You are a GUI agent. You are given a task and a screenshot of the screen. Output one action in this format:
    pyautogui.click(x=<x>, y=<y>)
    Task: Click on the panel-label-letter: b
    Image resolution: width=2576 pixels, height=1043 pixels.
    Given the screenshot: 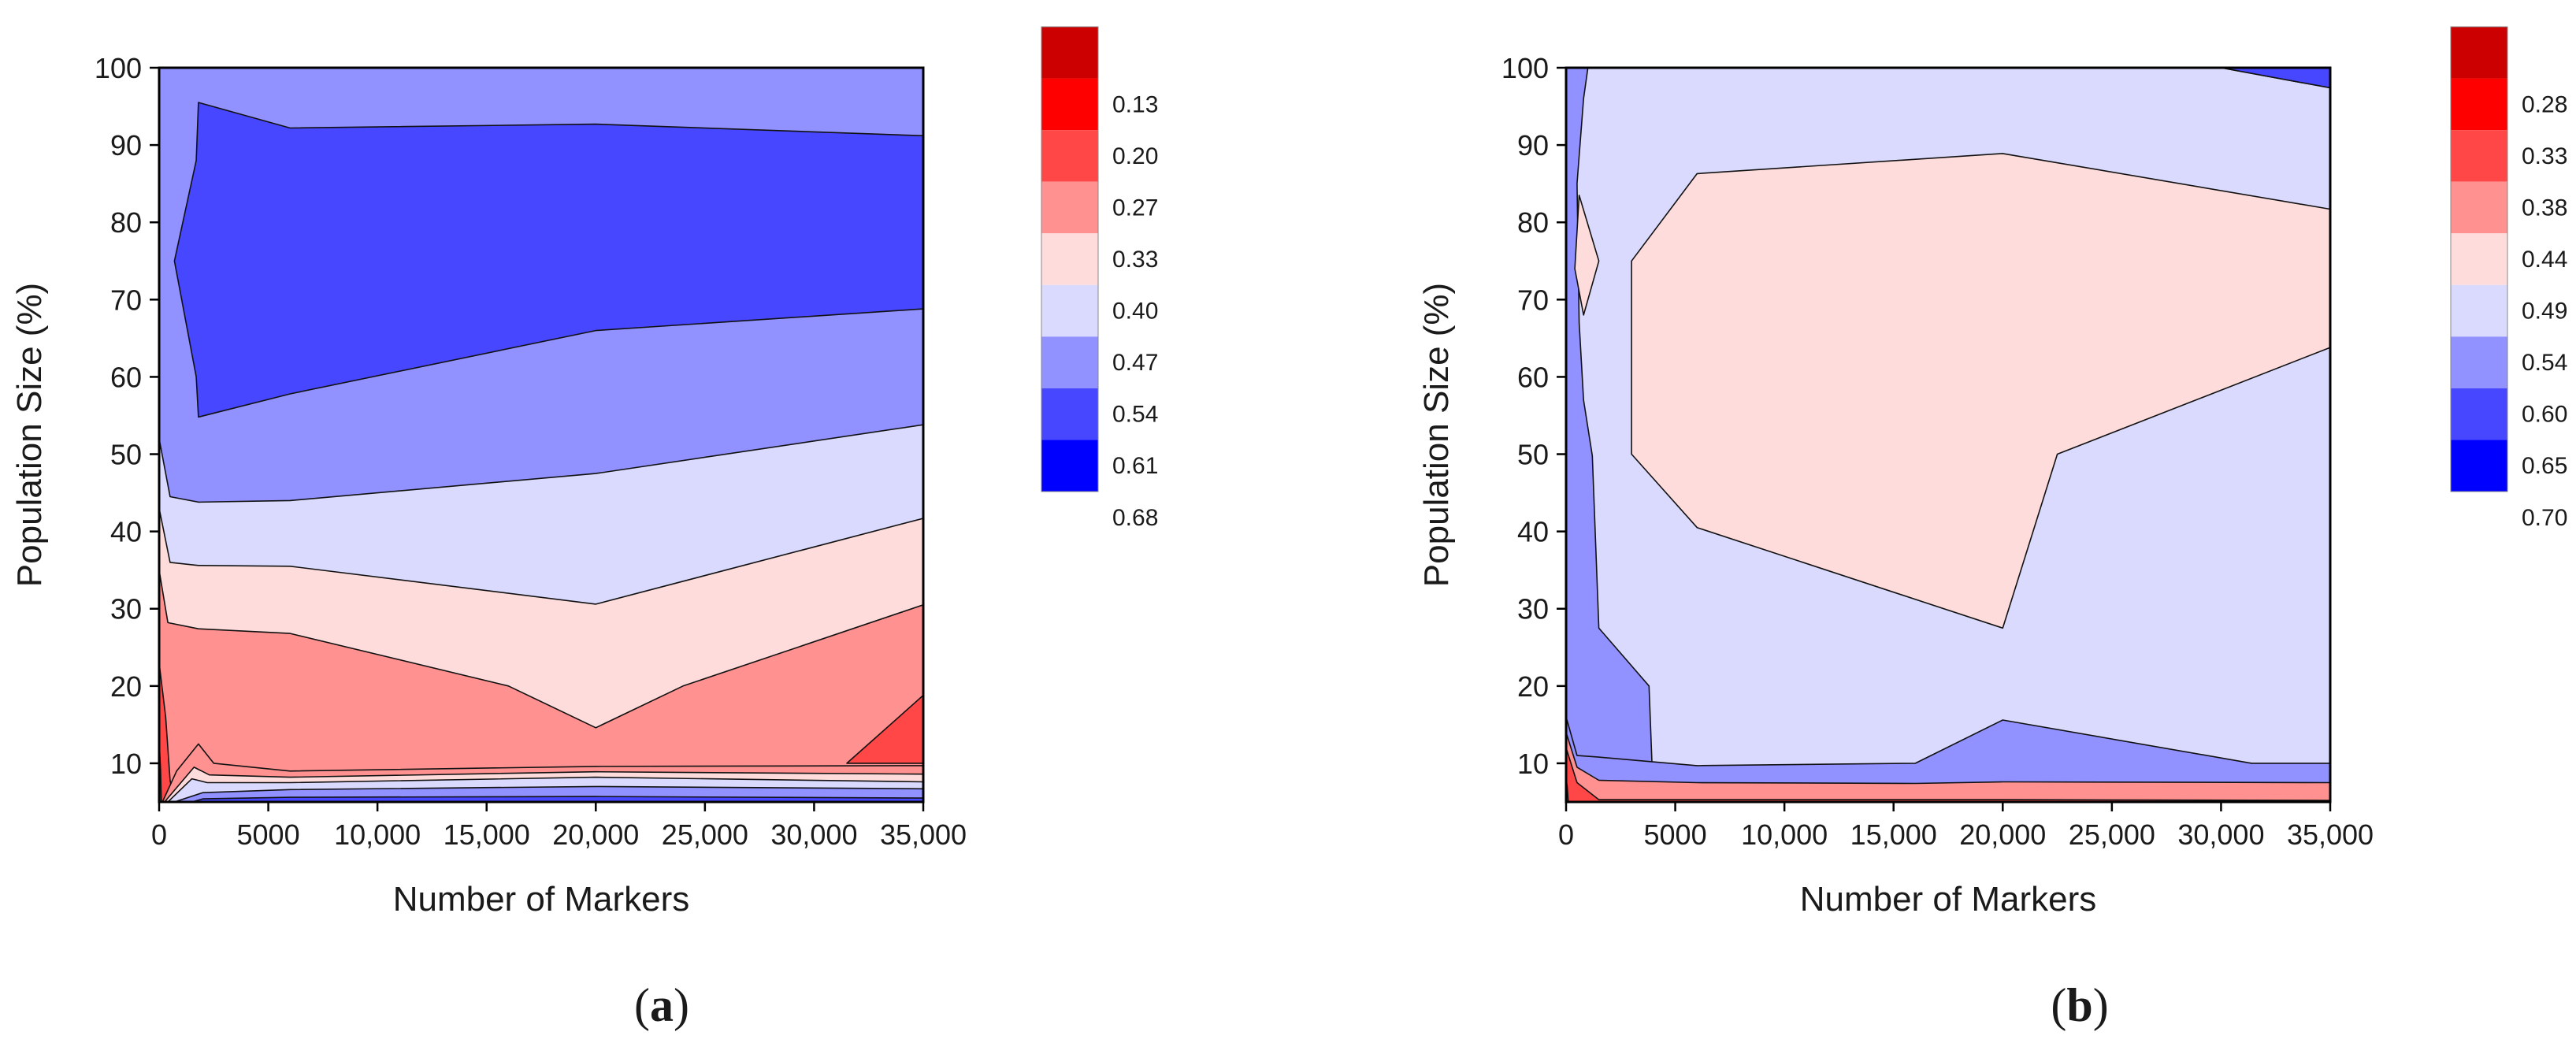 What is the action you would take?
    pyautogui.click(x=2079, y=1005)
    